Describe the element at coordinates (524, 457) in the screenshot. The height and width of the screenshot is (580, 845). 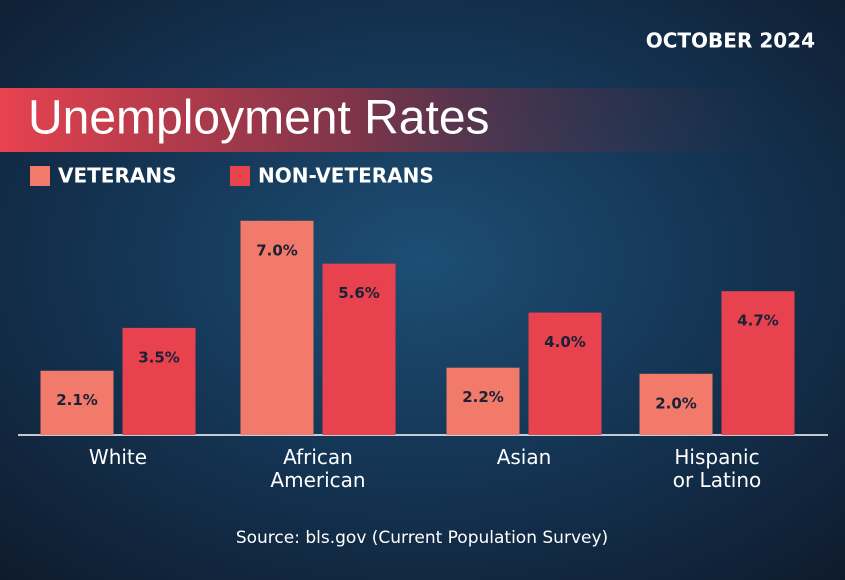
I see `x-tick-label: Asian` at that location.